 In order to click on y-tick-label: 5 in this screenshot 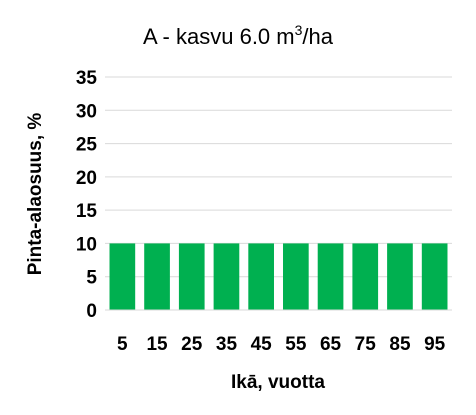, I will do `click(91, 278)`.